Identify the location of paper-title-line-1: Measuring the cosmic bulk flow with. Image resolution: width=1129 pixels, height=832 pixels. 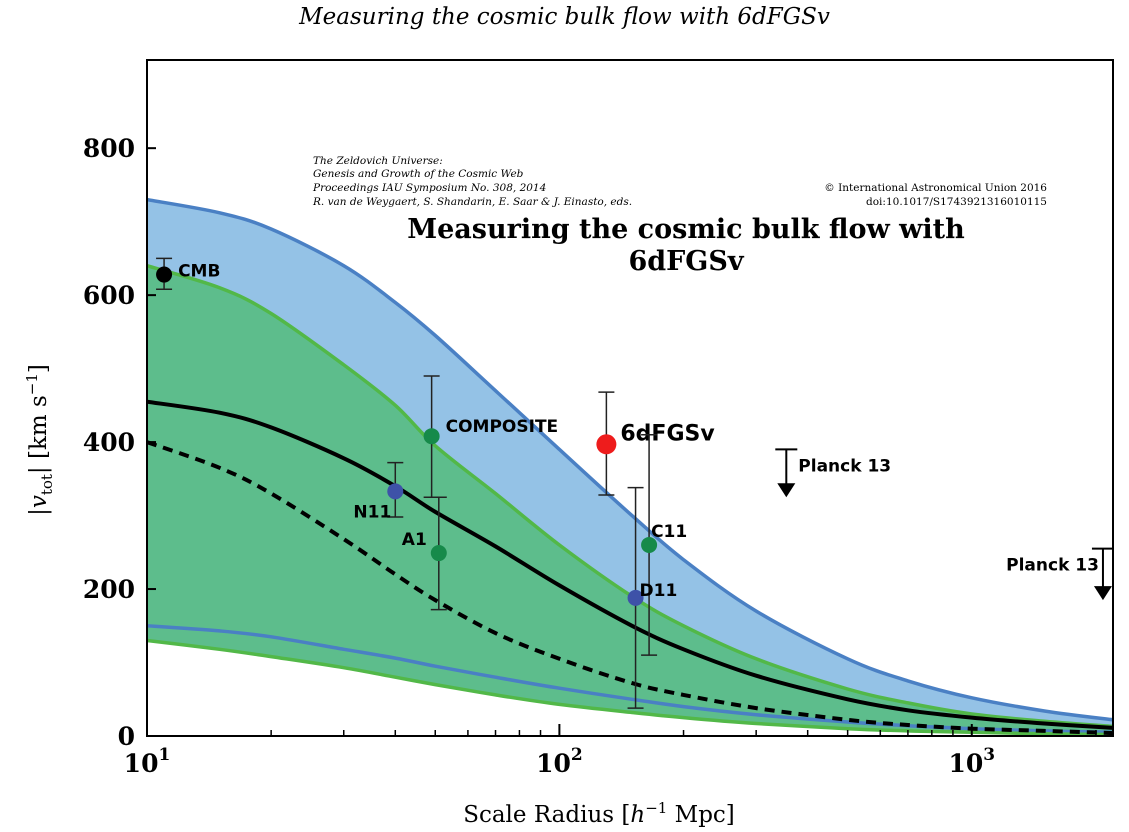
(686, 229).